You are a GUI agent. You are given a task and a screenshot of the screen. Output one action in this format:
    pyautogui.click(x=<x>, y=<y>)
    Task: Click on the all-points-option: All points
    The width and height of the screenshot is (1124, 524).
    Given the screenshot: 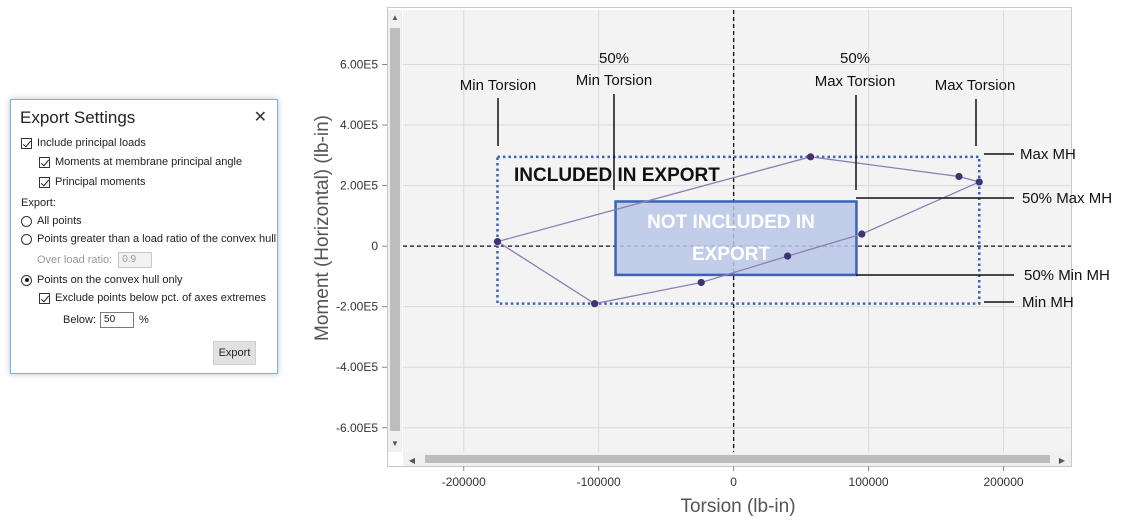 What is the action you would take?
    pyautogui.click(x=51, y=221)
    